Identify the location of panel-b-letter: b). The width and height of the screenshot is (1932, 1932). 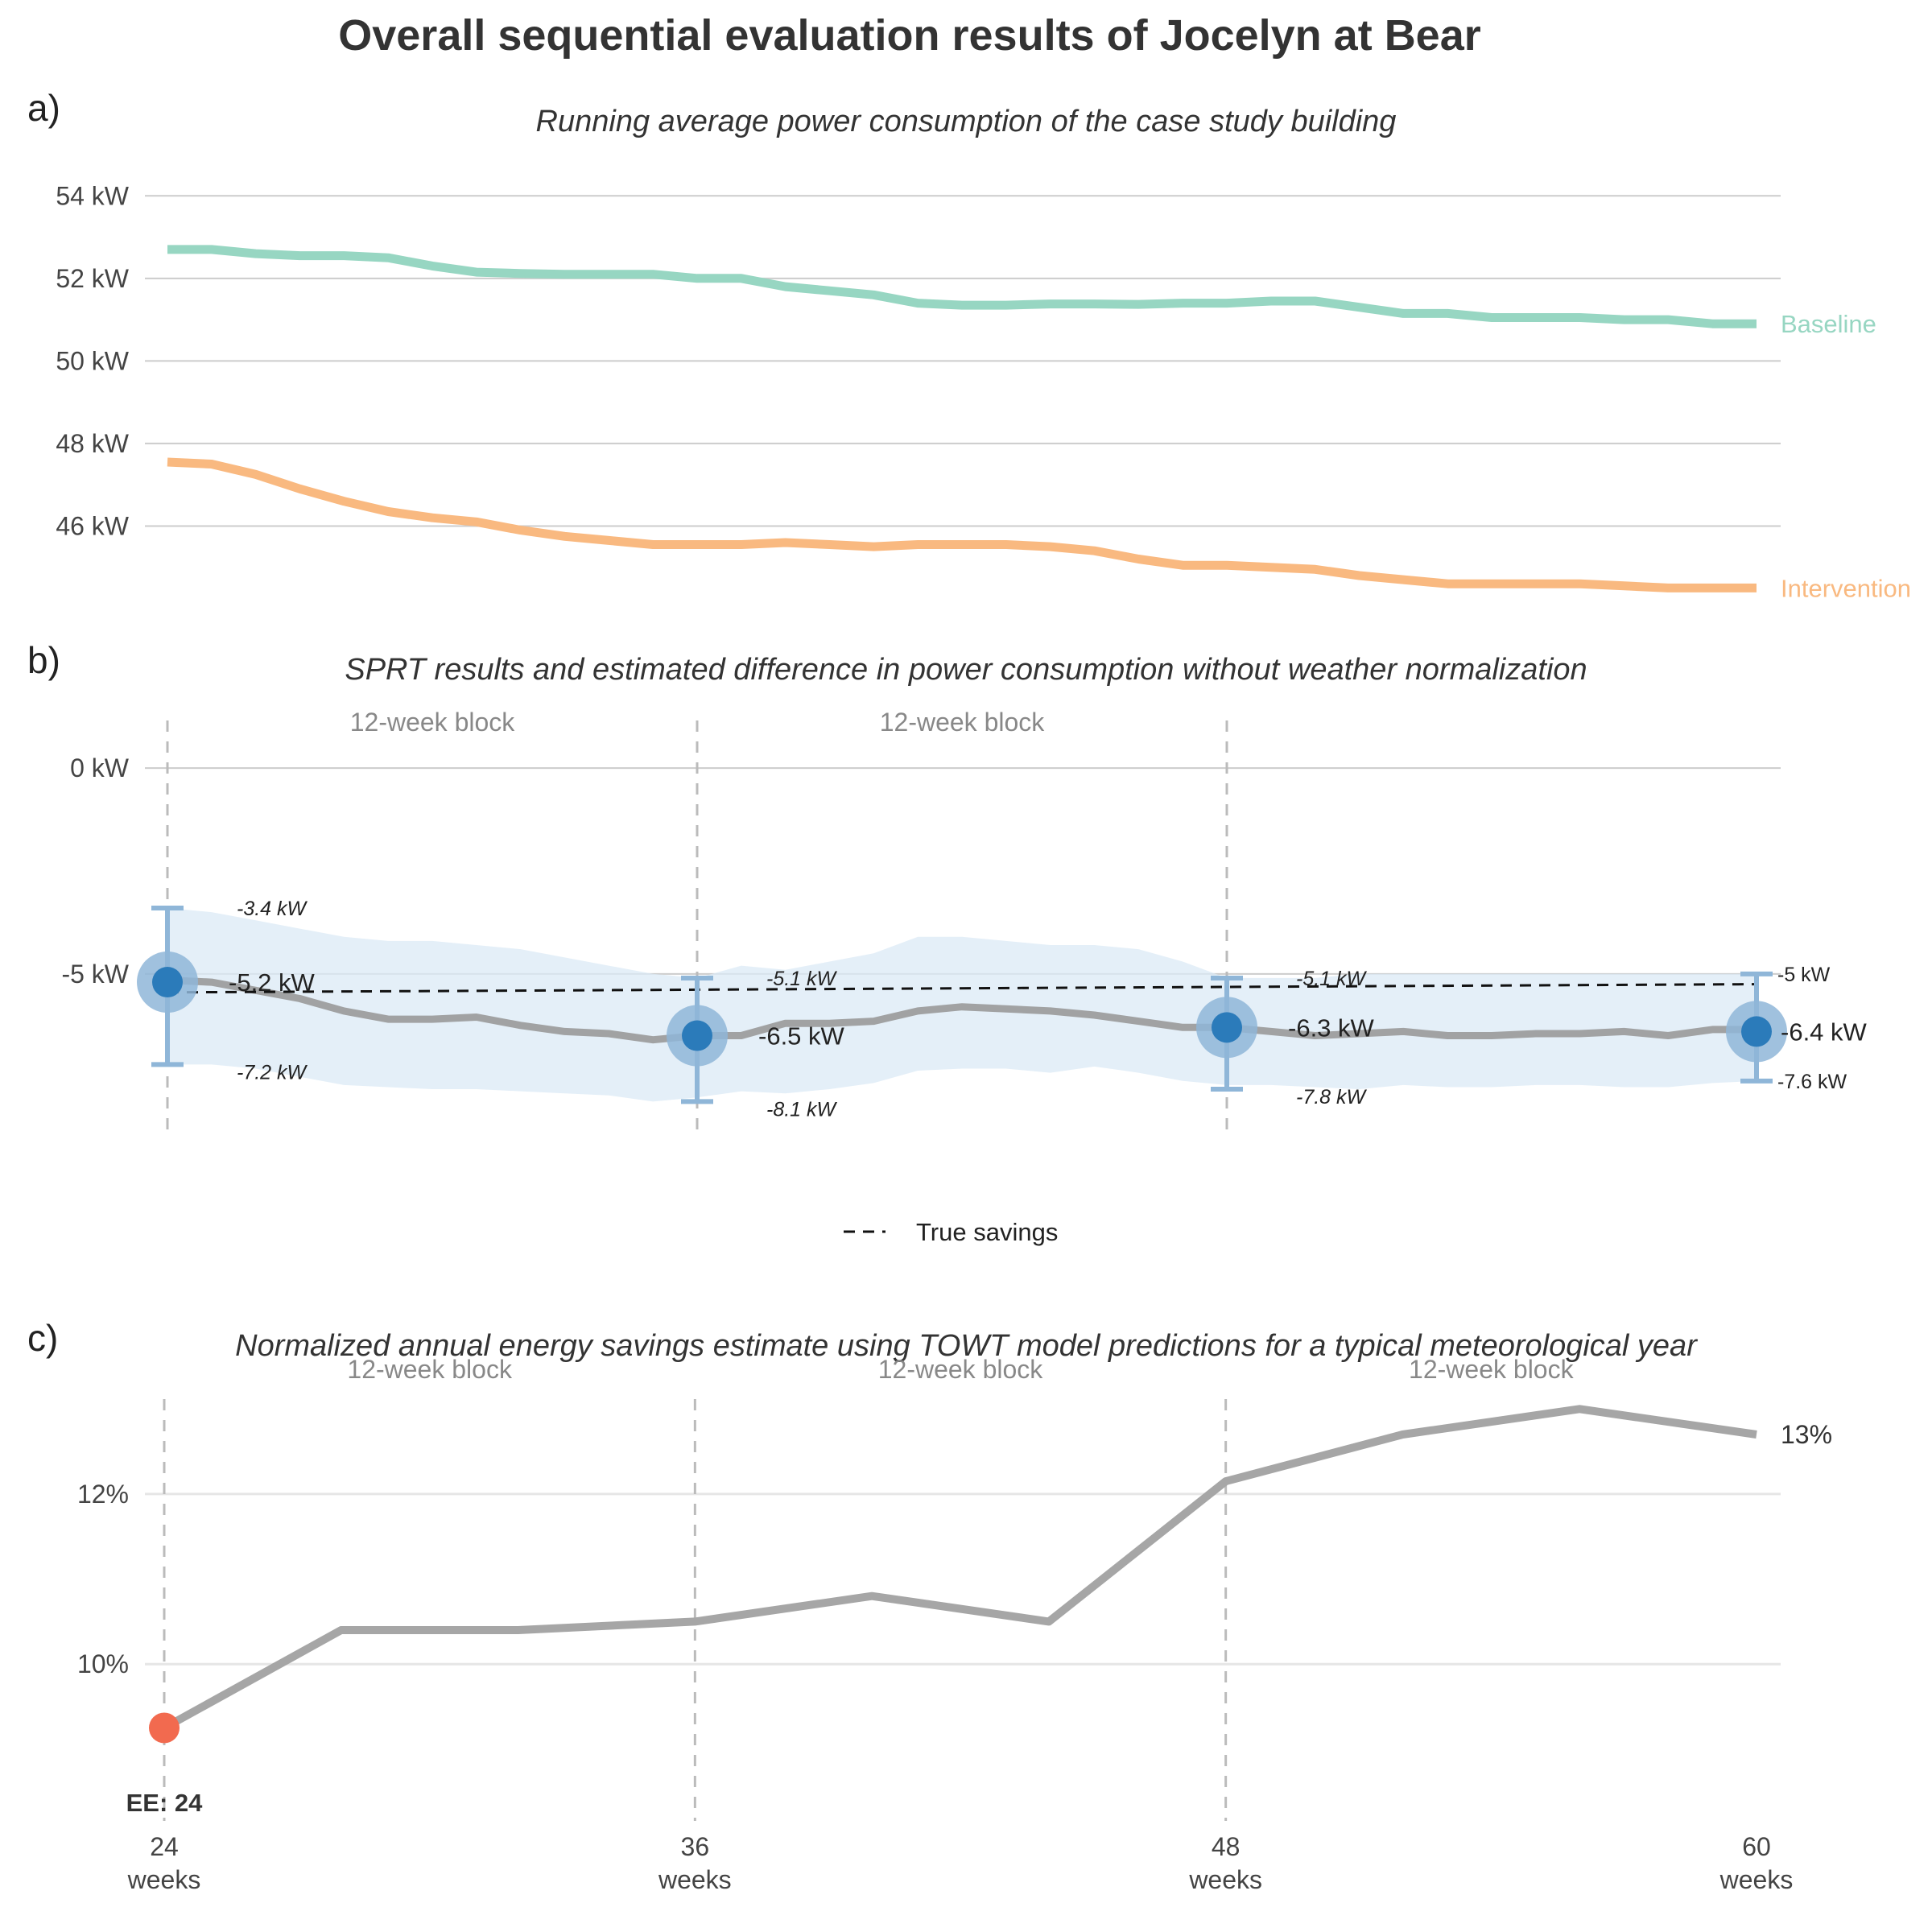
(43, 660).